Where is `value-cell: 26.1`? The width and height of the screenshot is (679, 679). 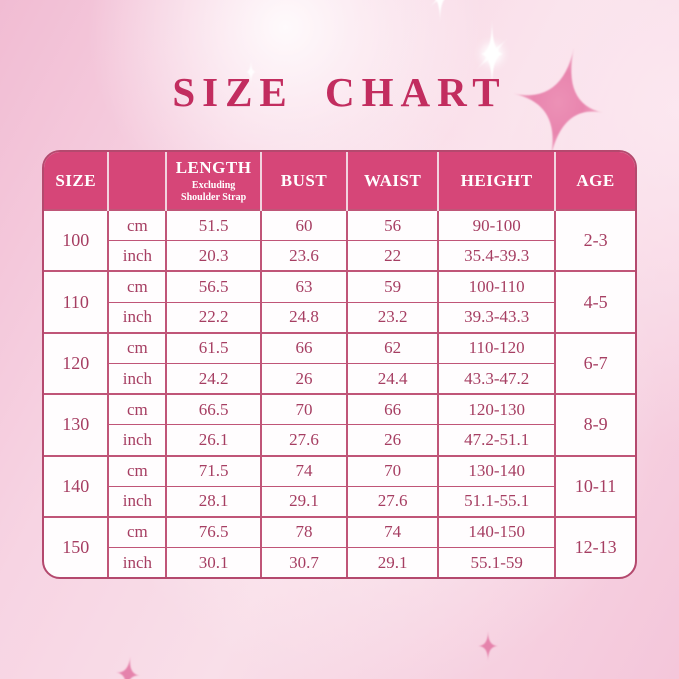
value-cell: 26.1 is located at coordinates (213, 440).